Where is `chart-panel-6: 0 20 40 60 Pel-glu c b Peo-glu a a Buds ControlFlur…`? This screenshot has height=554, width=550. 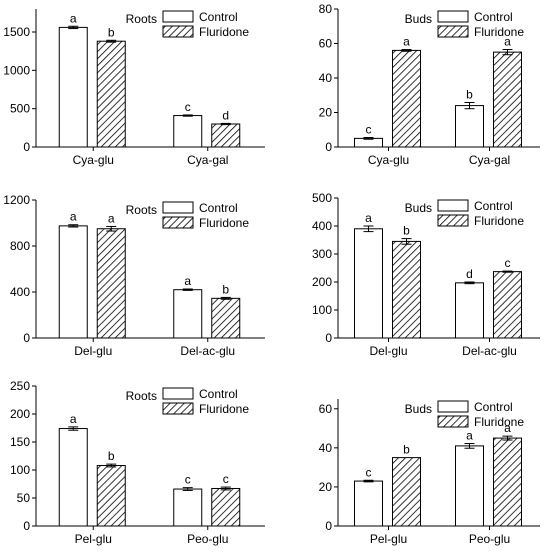
chart-panel-6: 0 20 40 60 Pel-glu c b Peo-glu a a Buds ControlFlur… is located at coordinates (429, 472).